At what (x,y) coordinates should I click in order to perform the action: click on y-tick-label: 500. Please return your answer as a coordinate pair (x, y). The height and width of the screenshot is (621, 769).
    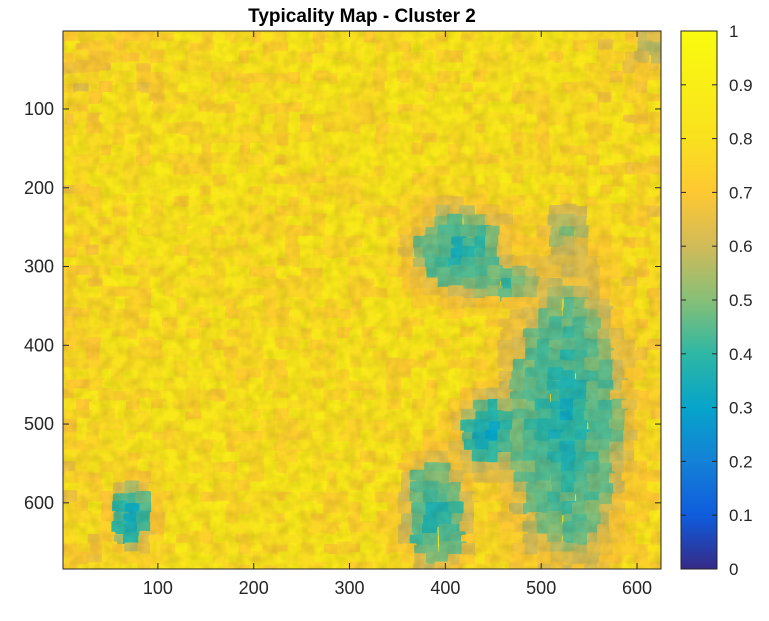
    Looking at the image, I should click on (39, 424).